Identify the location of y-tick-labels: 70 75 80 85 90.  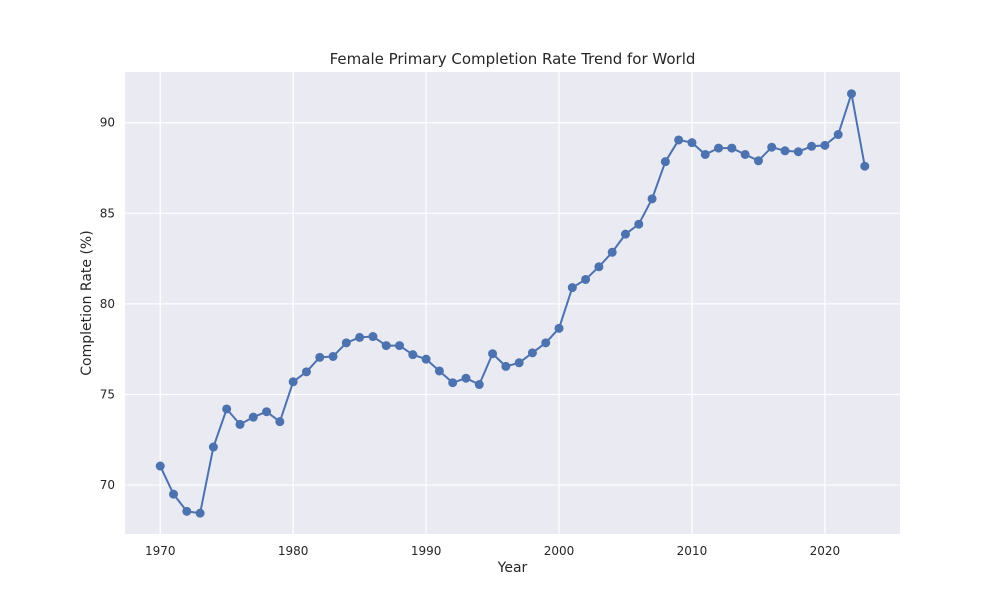
(107, 304).